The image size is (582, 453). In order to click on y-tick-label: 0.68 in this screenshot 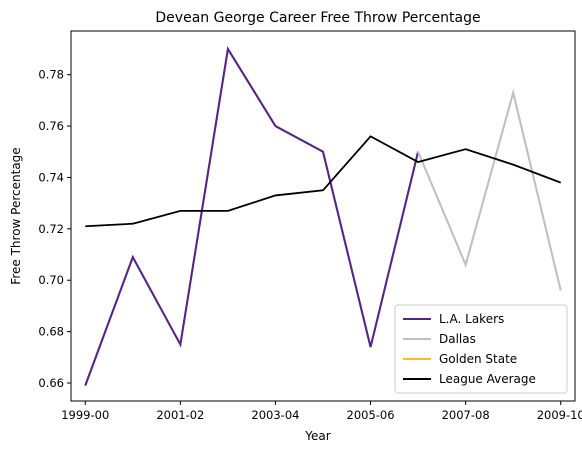, I will do `click(51, 332)`.